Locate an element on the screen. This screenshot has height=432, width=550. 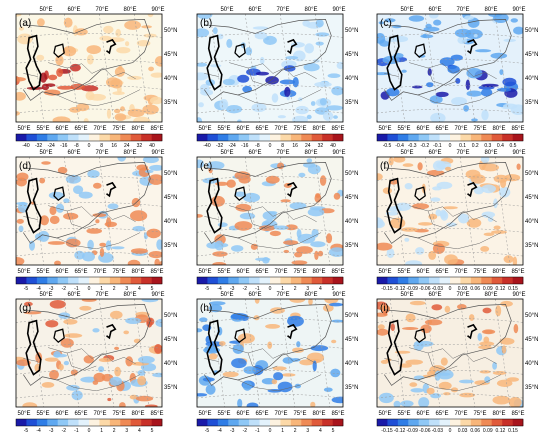
colorbar-tick: -0.03 is located at coordinates (438, 289).